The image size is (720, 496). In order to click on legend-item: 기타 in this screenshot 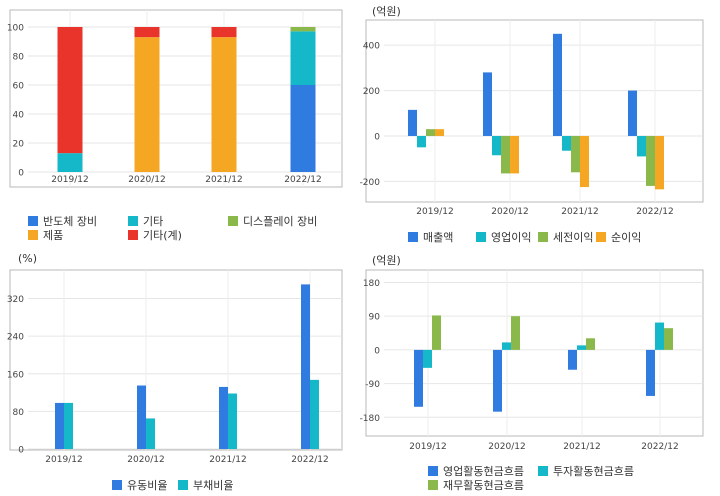, I will do `click(145, 221)`.